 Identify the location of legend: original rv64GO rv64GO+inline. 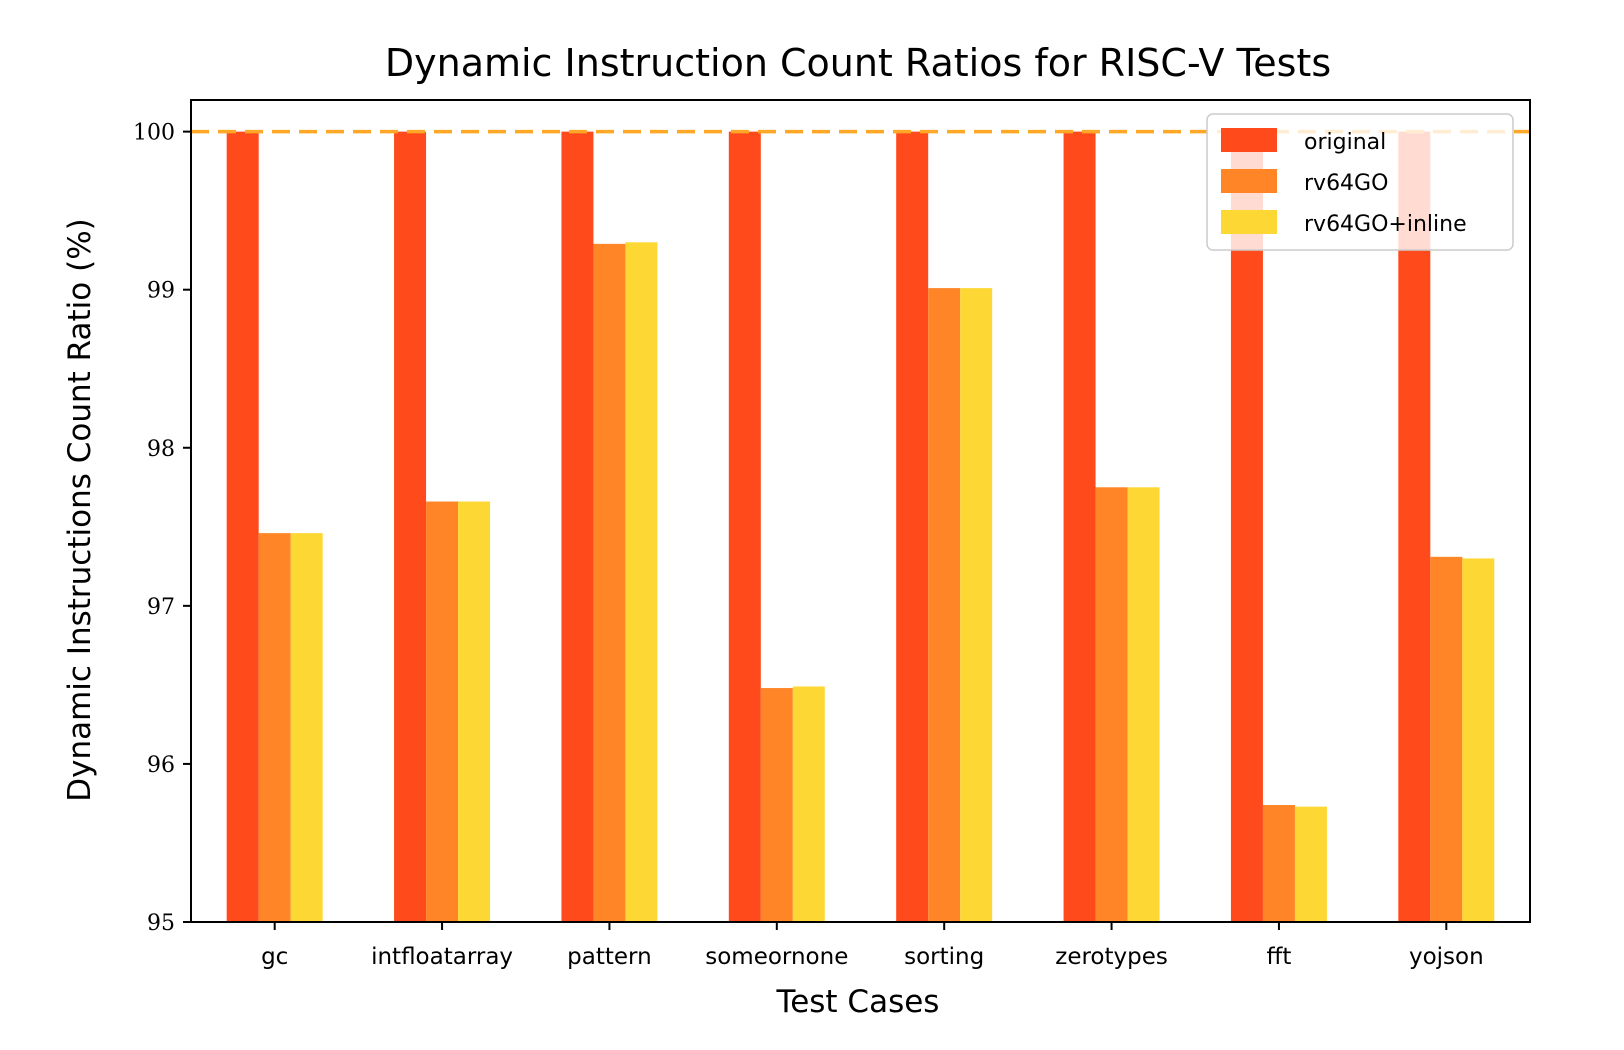
(1360, 182).